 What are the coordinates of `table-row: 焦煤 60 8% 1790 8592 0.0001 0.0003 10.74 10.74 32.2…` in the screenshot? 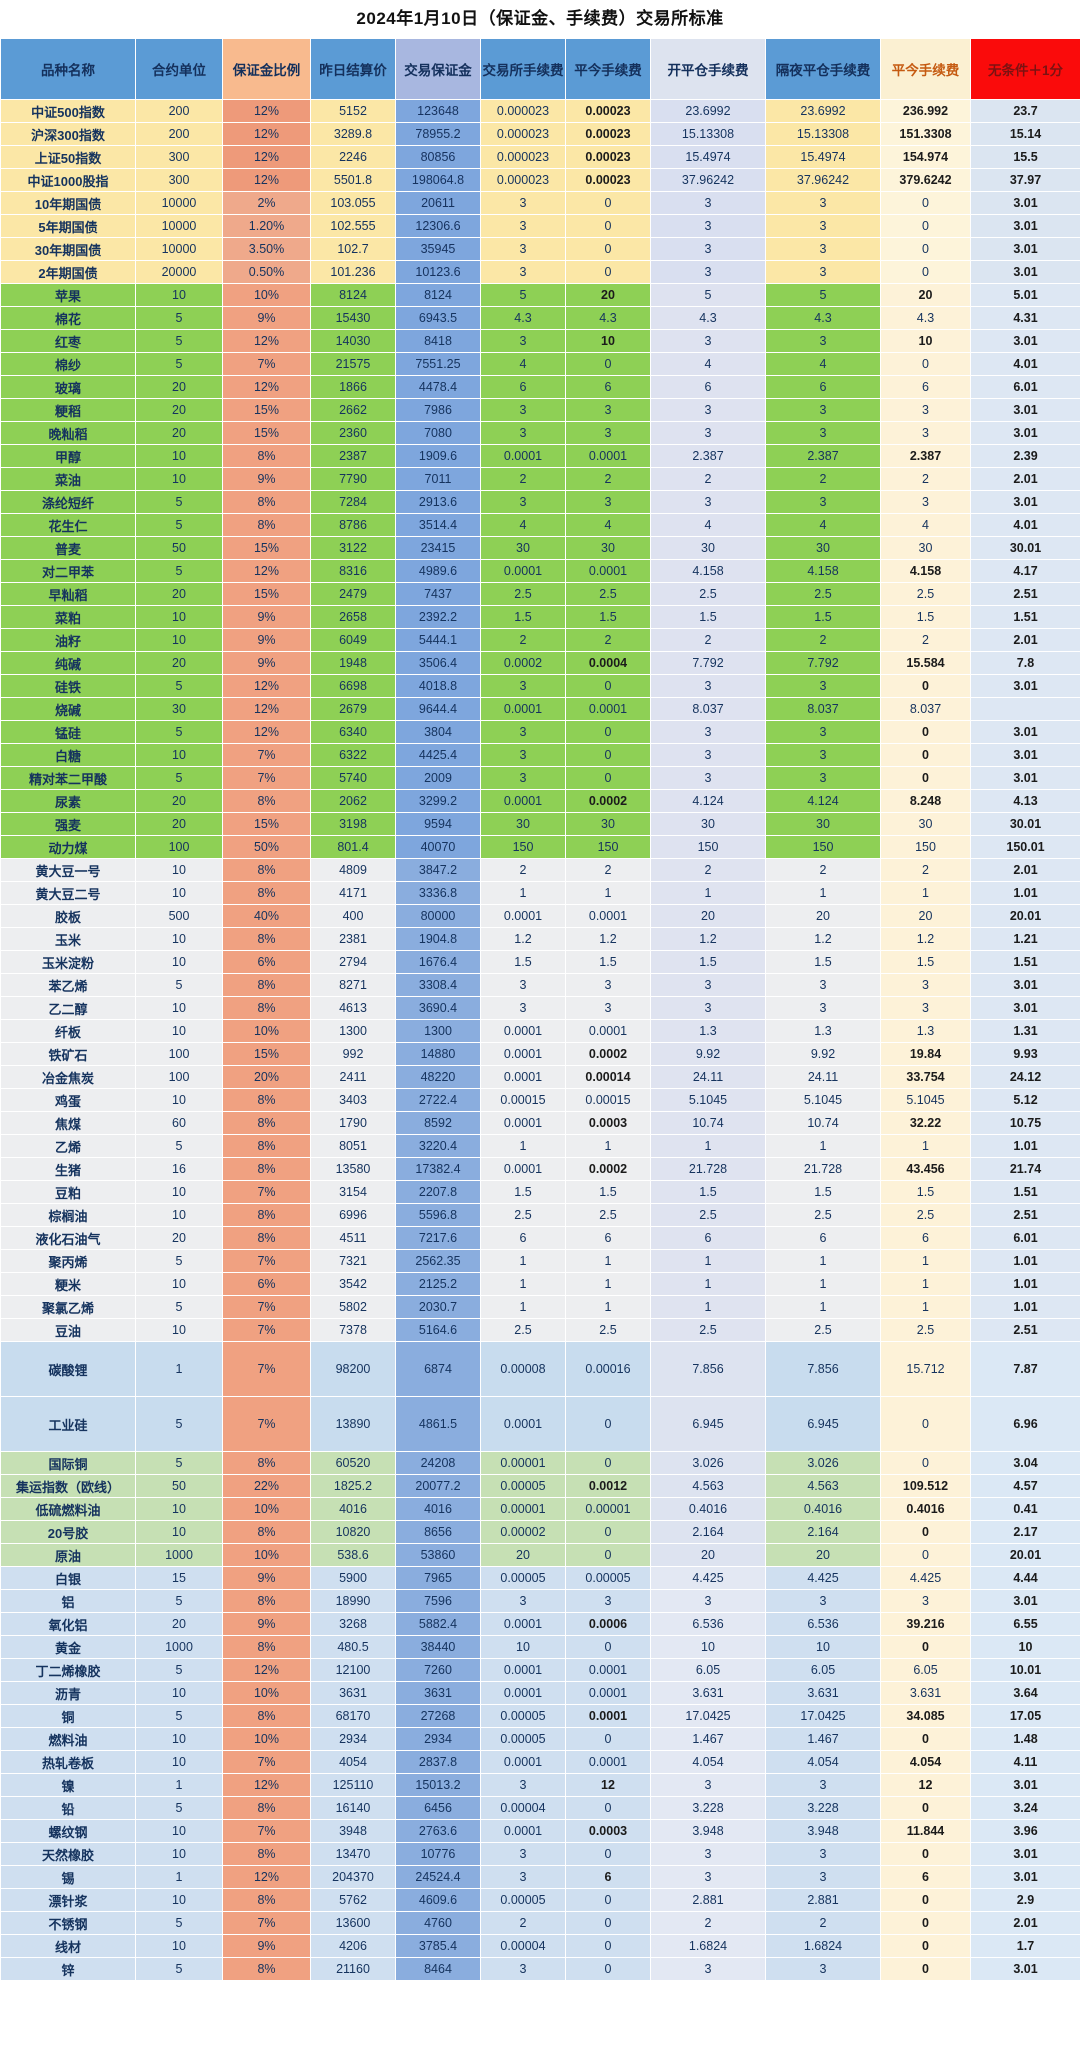 It's located at (540, 1123).